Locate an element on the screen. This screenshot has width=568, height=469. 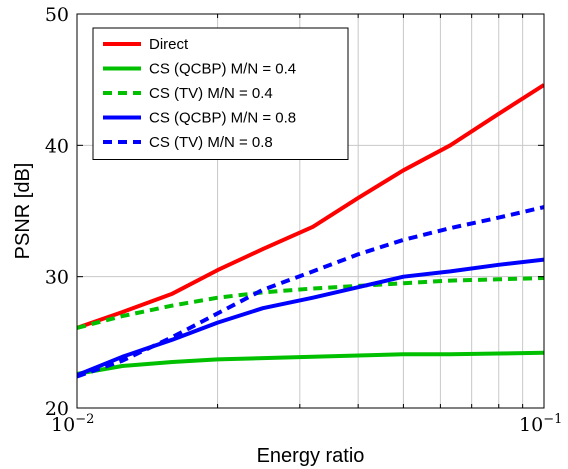
y-tick-label: 30 is located at coordinates (57, 278).